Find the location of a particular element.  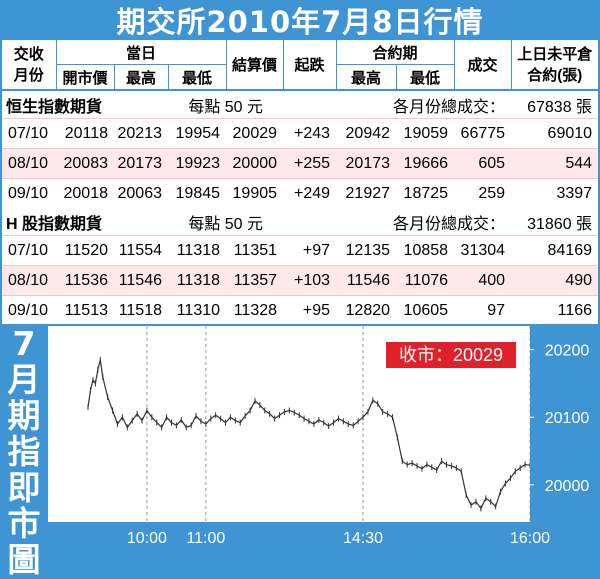

cell-value: 400 is located at coordinates (483, 280).